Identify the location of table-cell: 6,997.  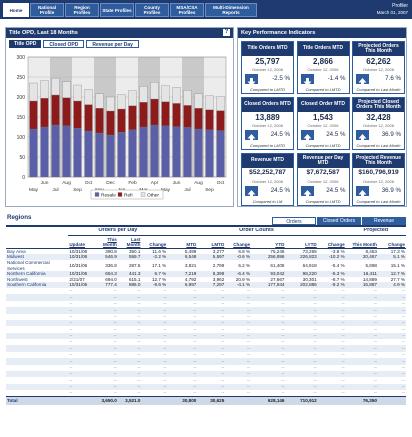
(190, 285).